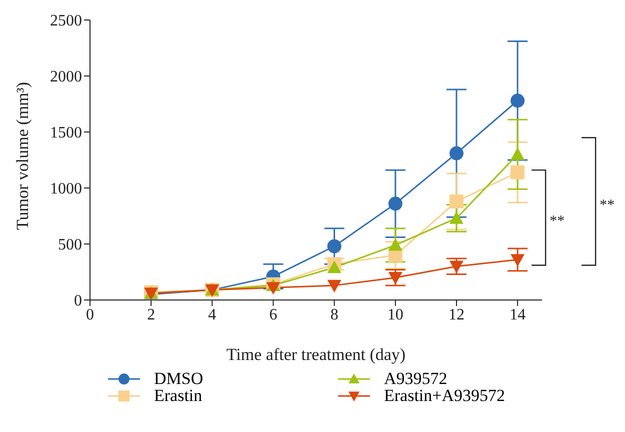  What do you see at coordinates (456, 315) in the screenshot?
I see `x-tick-label: 12` at bounding box center [456, 315].